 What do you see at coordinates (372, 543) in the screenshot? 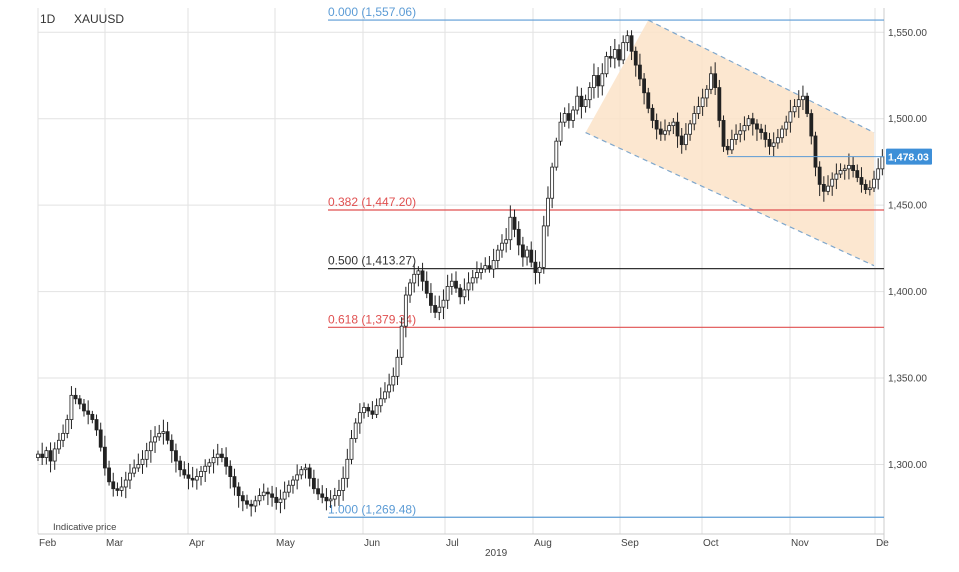
I see `x-tick-label: Jun` at bounding box center [372, 543].